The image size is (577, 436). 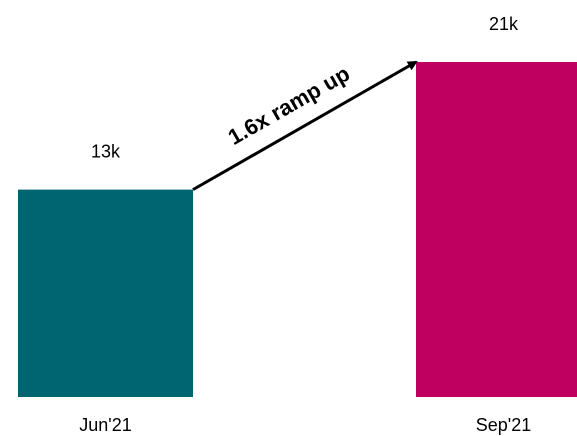 I want to click on annotation-layer: 1.6x ramp up, so click(x=305, y=125).